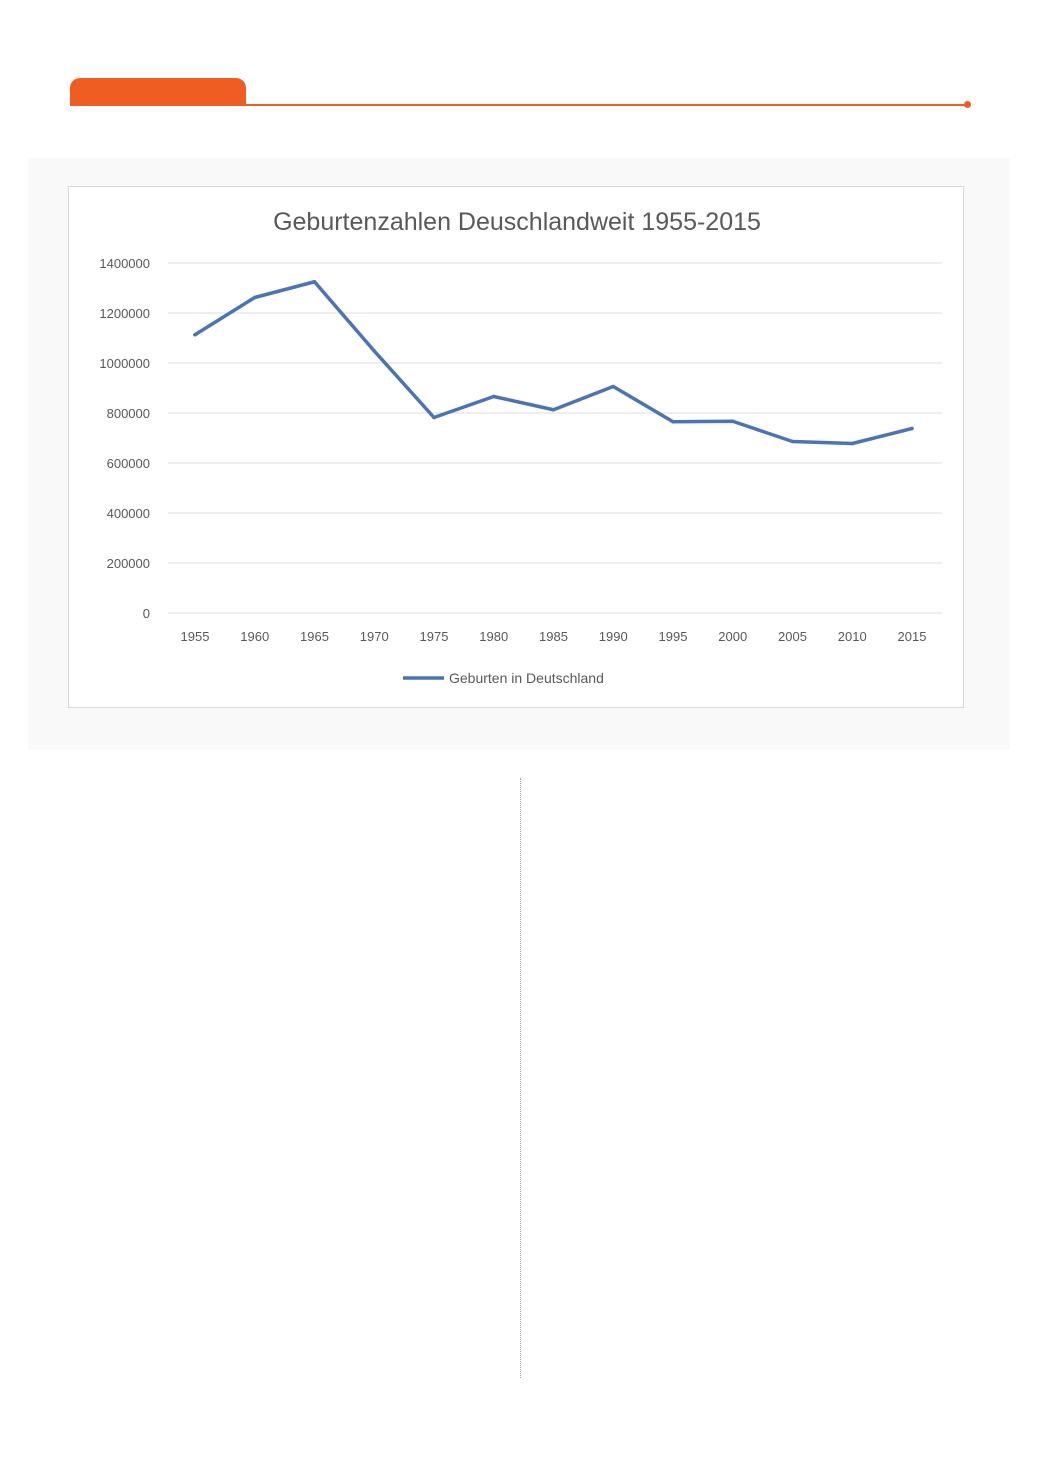  Describe the element at coordinates (124, 363) in the screenshot. I see `y-tick-label: 1000000` at that location.